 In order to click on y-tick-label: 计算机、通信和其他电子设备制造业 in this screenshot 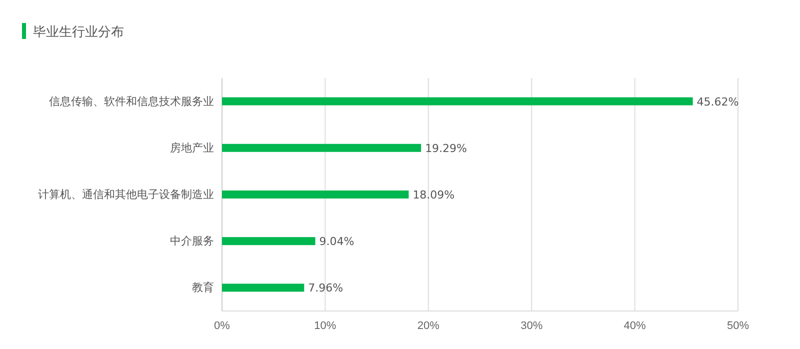, I will do `click(126, 195)`.